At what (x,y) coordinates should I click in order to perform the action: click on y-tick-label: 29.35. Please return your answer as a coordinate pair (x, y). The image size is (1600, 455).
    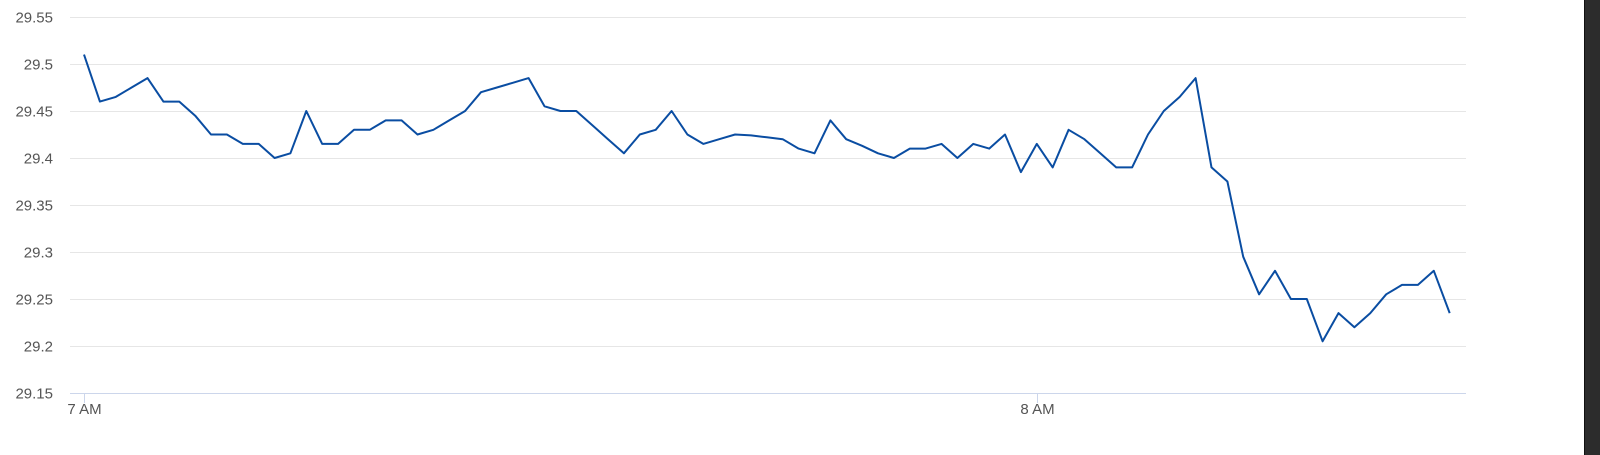
    Looking at the image, I should click on (34, 206).